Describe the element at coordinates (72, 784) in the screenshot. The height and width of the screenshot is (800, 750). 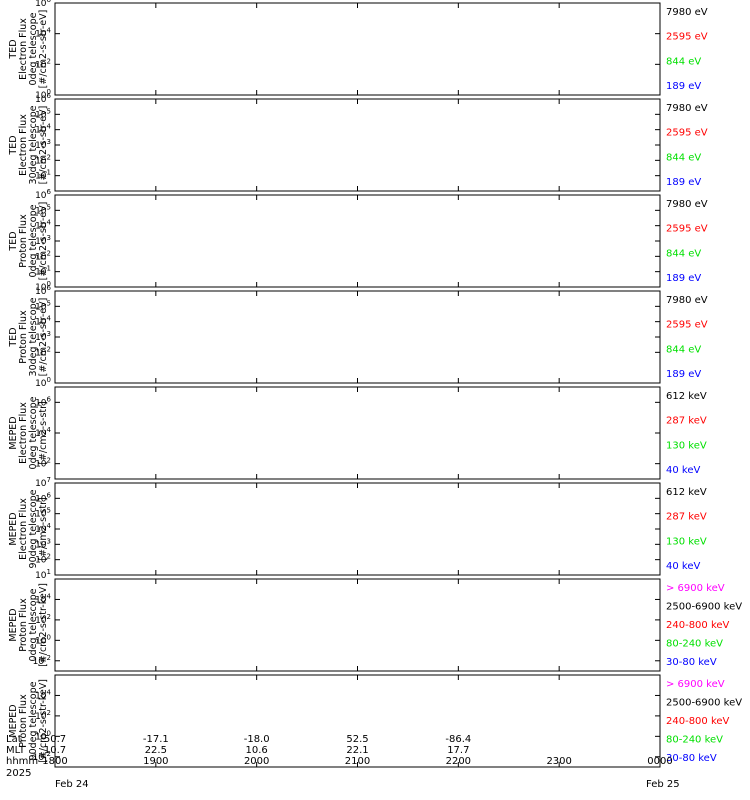
I see `footer-date-start: Feb 24` at that location.